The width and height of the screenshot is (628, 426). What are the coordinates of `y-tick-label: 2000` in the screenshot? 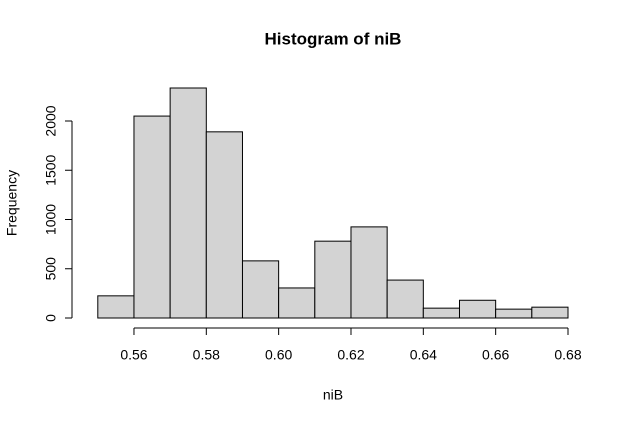 It's located at (51, 120).